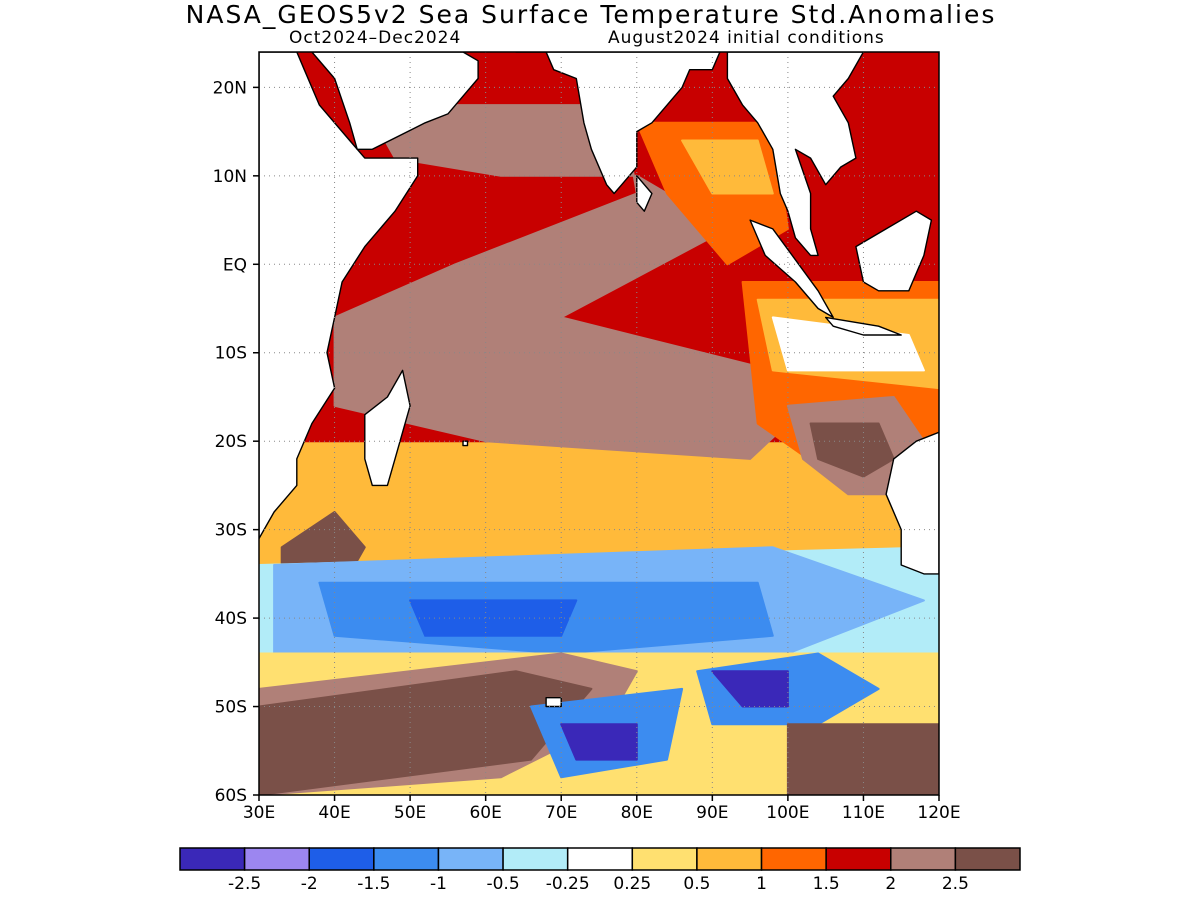 The image size is (1200, 900). I want to click on land-india, so click(618, 123).